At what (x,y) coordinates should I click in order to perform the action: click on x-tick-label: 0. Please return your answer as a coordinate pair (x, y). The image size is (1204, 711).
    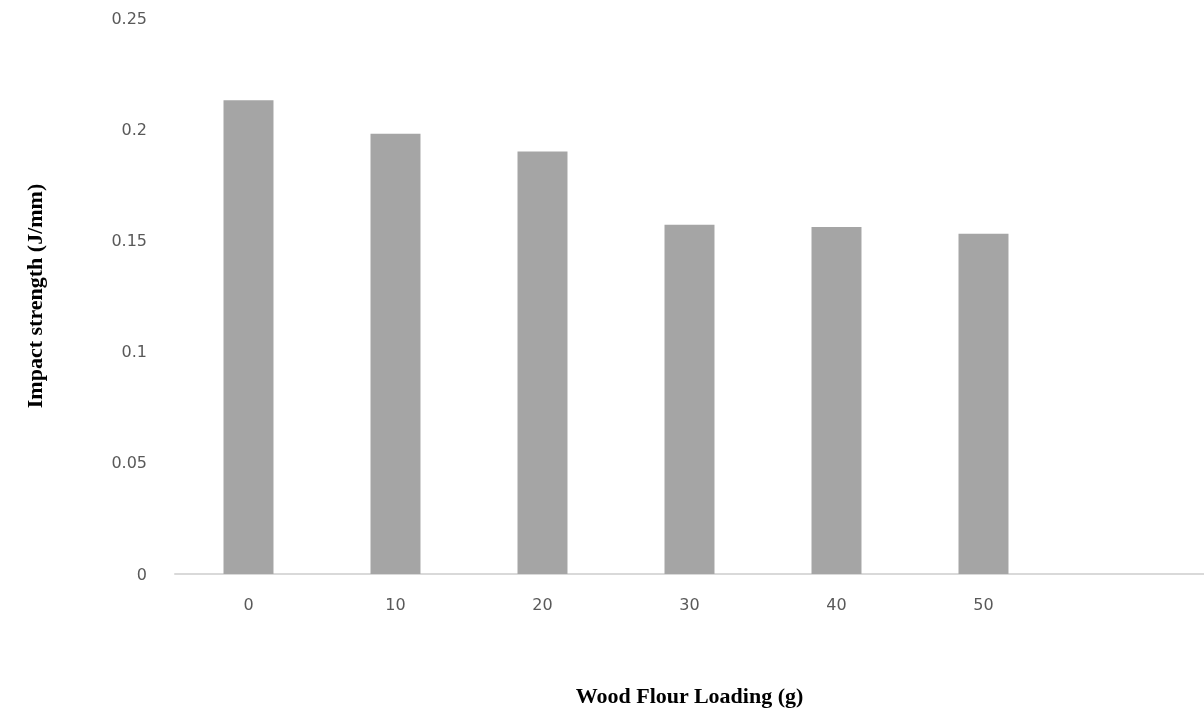
    Looking at the image, I should click on (248, 604).